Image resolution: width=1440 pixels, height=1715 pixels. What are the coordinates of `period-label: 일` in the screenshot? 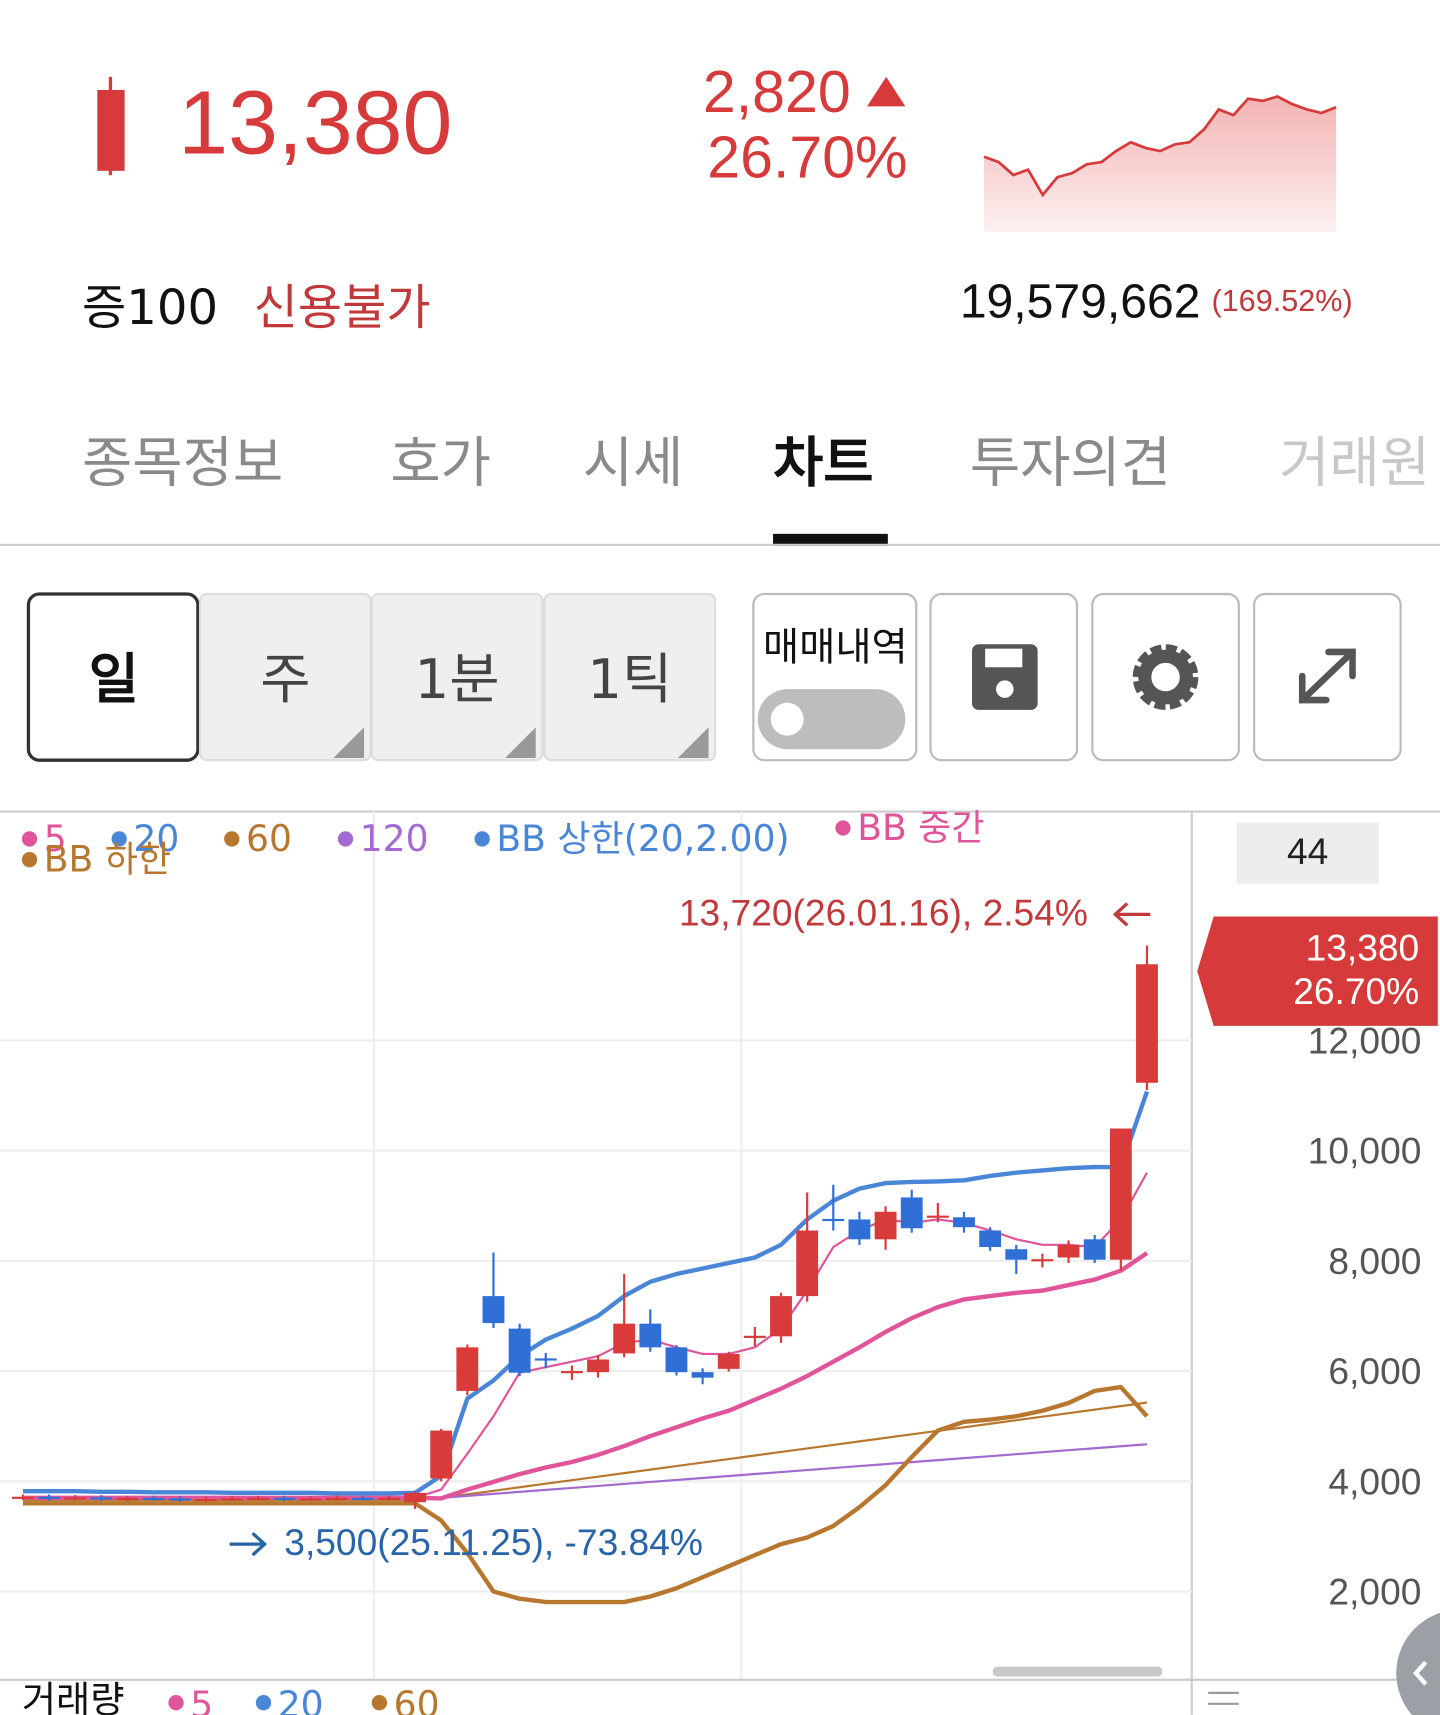 It's located at (114, 679).